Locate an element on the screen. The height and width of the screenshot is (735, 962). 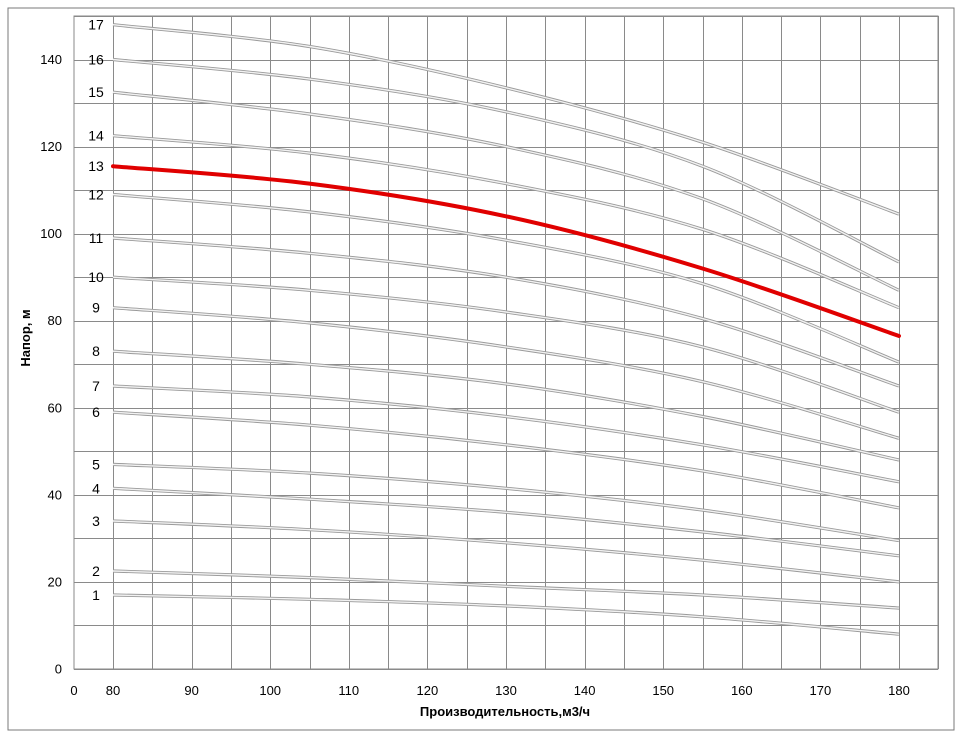
y-axis-title: Напор, м is located at coordinates (25, 337).